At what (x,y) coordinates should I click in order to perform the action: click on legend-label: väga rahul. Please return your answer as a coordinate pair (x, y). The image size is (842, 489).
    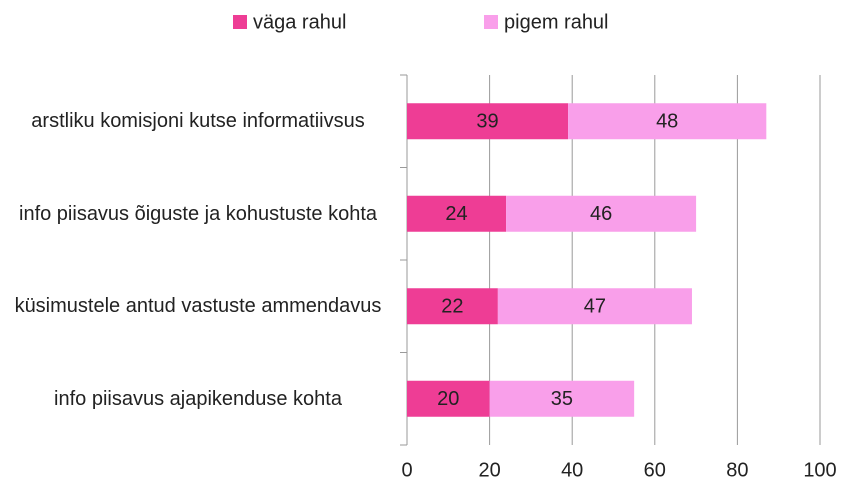
    Looking at the image, I should click on (299, 22).